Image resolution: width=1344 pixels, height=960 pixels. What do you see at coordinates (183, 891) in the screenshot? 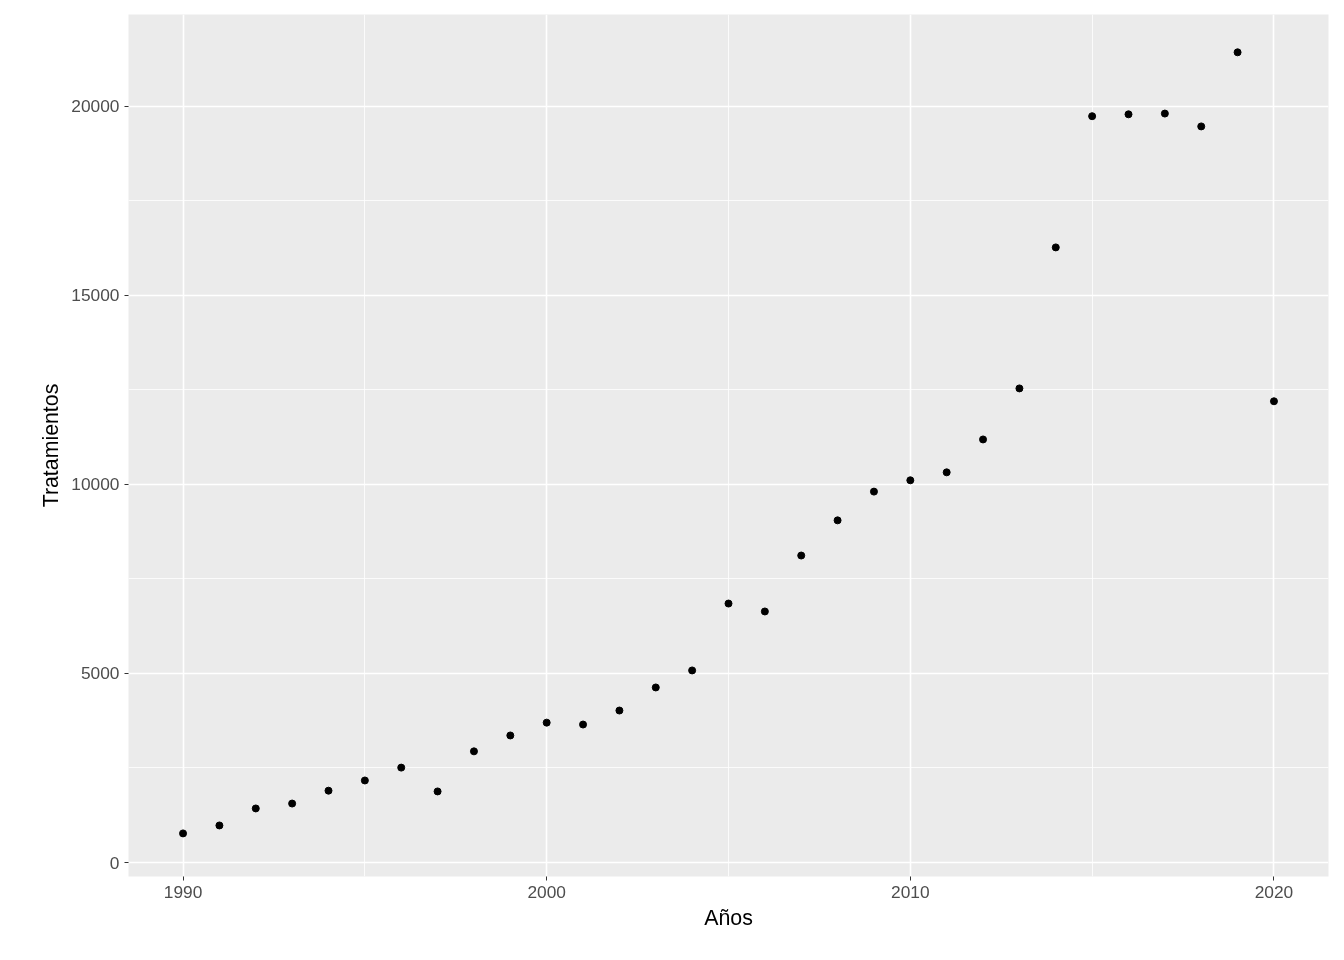
I see `x-tick-label: 1990` at bounding box center [183, 891].